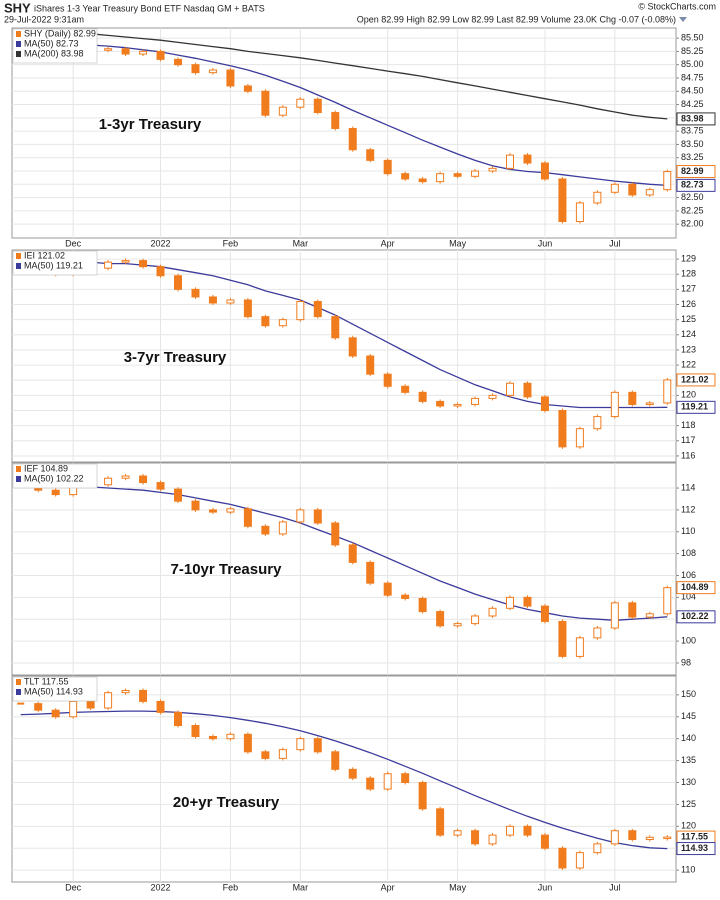 The height and width of the screenshot is (900, 720). I want to click on y-tick-label: 84.50, so click(692, 91).